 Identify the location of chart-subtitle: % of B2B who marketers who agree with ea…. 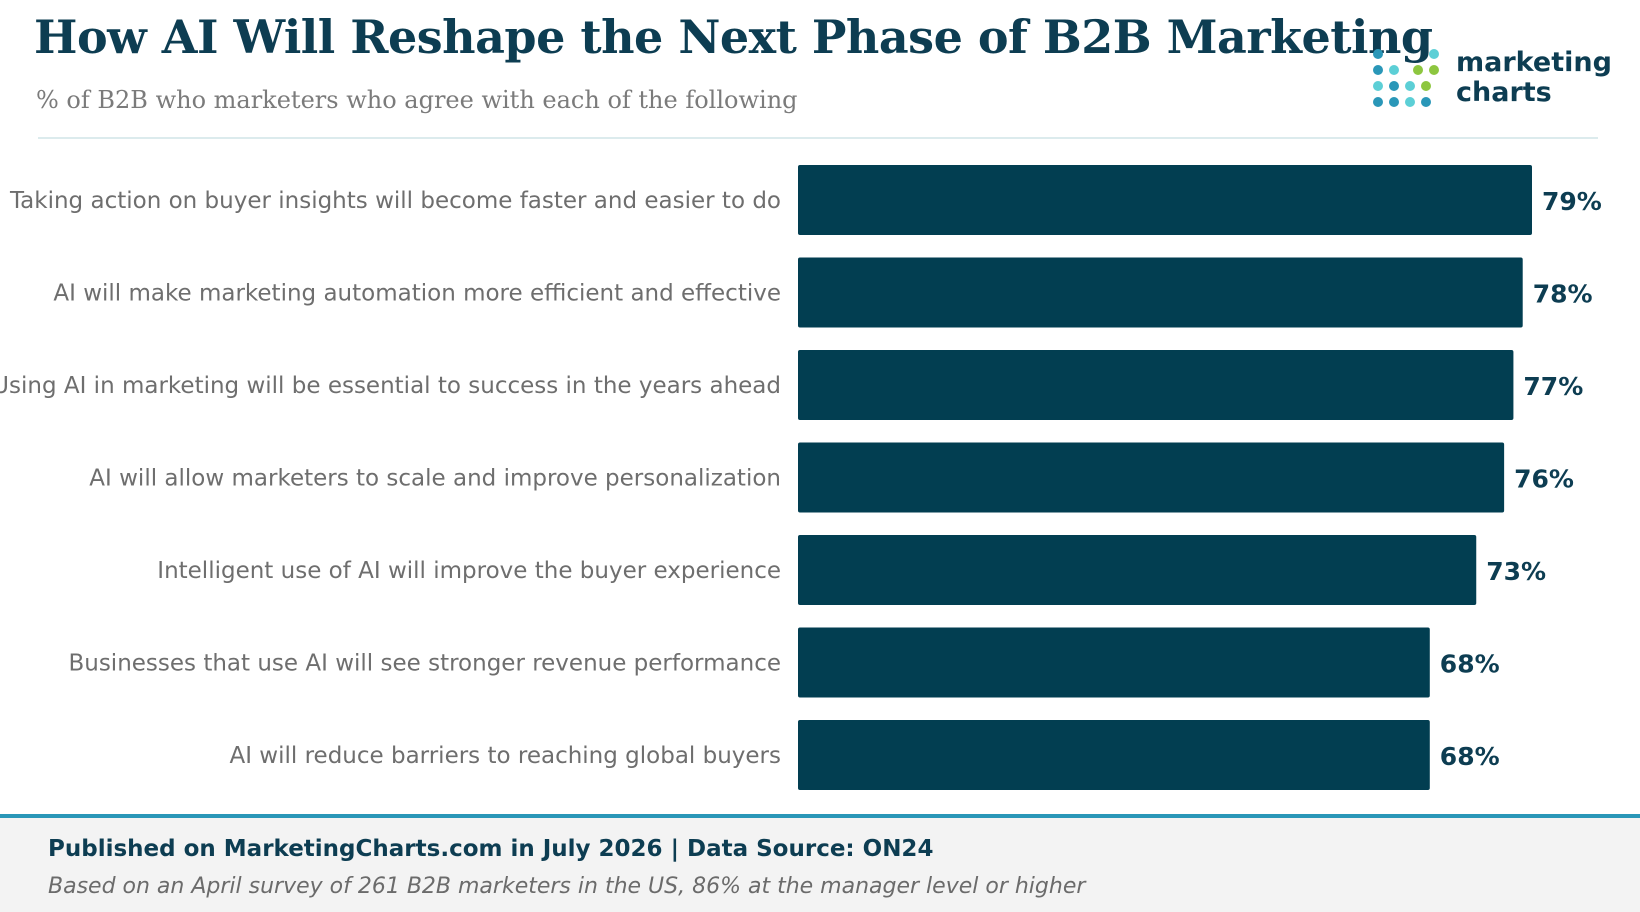
(417, 100).